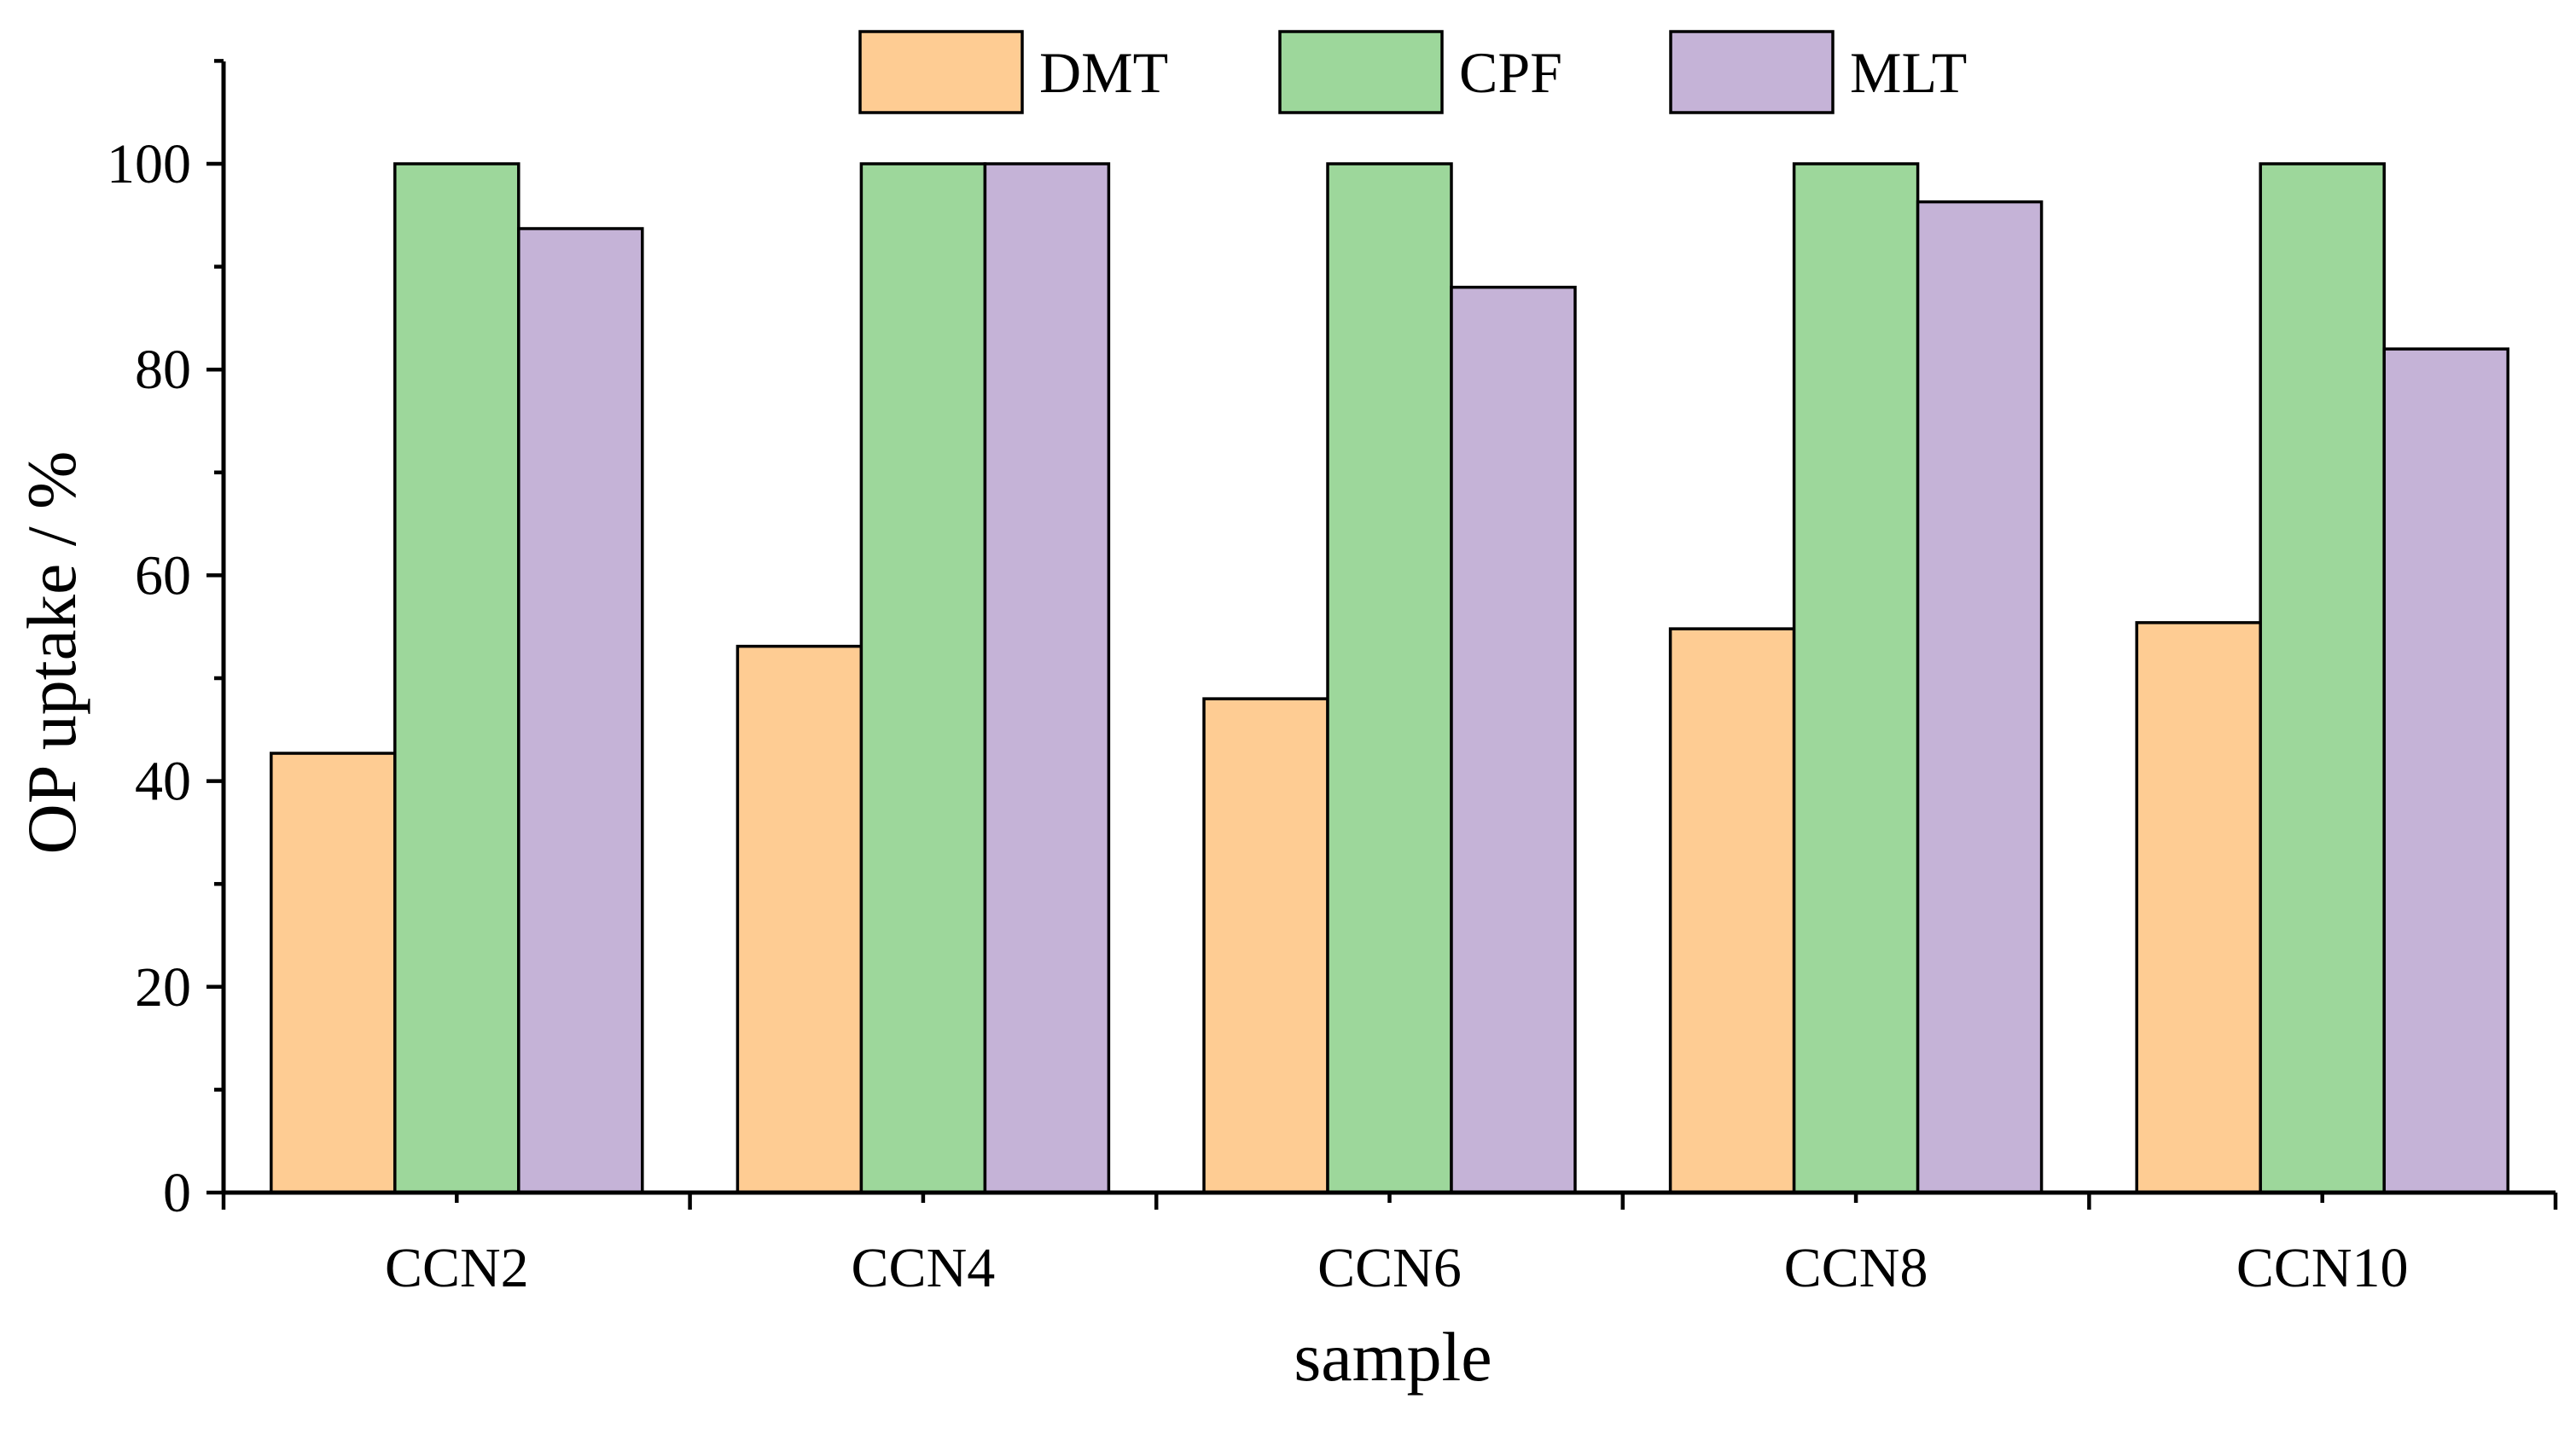 The width and height of the screenshot is (2576, 1434). What do you see at coordinates (1047, 678) in the screenshot?
I see `bar-mlt-ccn4` at bounding box center [1047, 678].